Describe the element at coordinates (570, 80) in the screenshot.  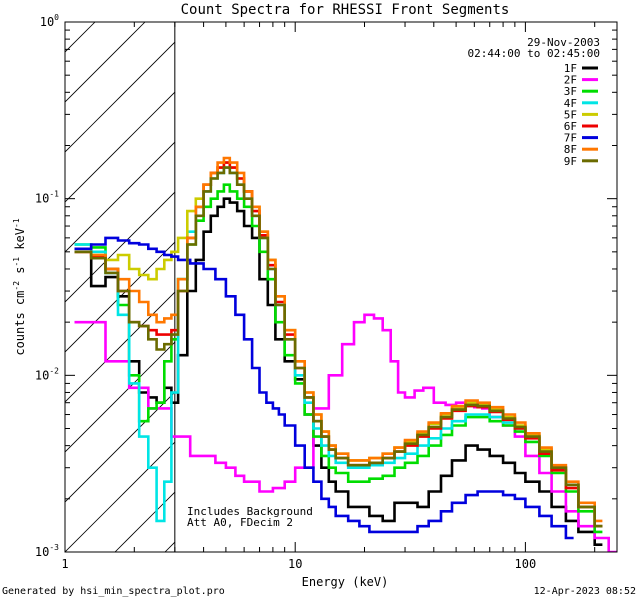
I see `legend-label-2F: 2F` at that location.